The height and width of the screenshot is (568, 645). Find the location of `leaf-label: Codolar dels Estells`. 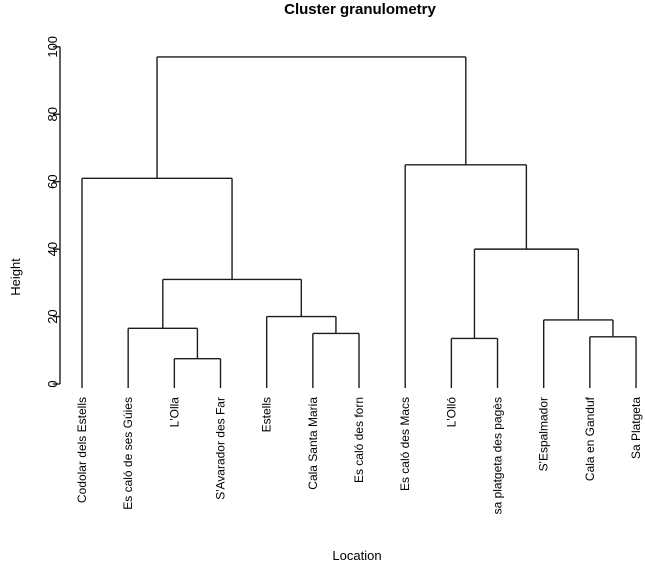

leaf-label: Codolar dels Estells is located at coordinates (82, 450).